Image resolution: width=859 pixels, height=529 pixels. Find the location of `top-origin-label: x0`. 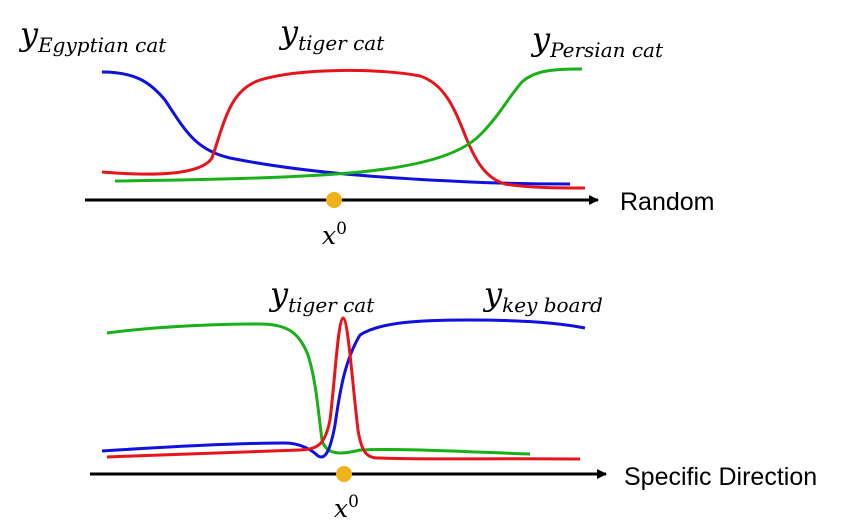

top-origin-label: x0 is located at coordinates (334, 234).